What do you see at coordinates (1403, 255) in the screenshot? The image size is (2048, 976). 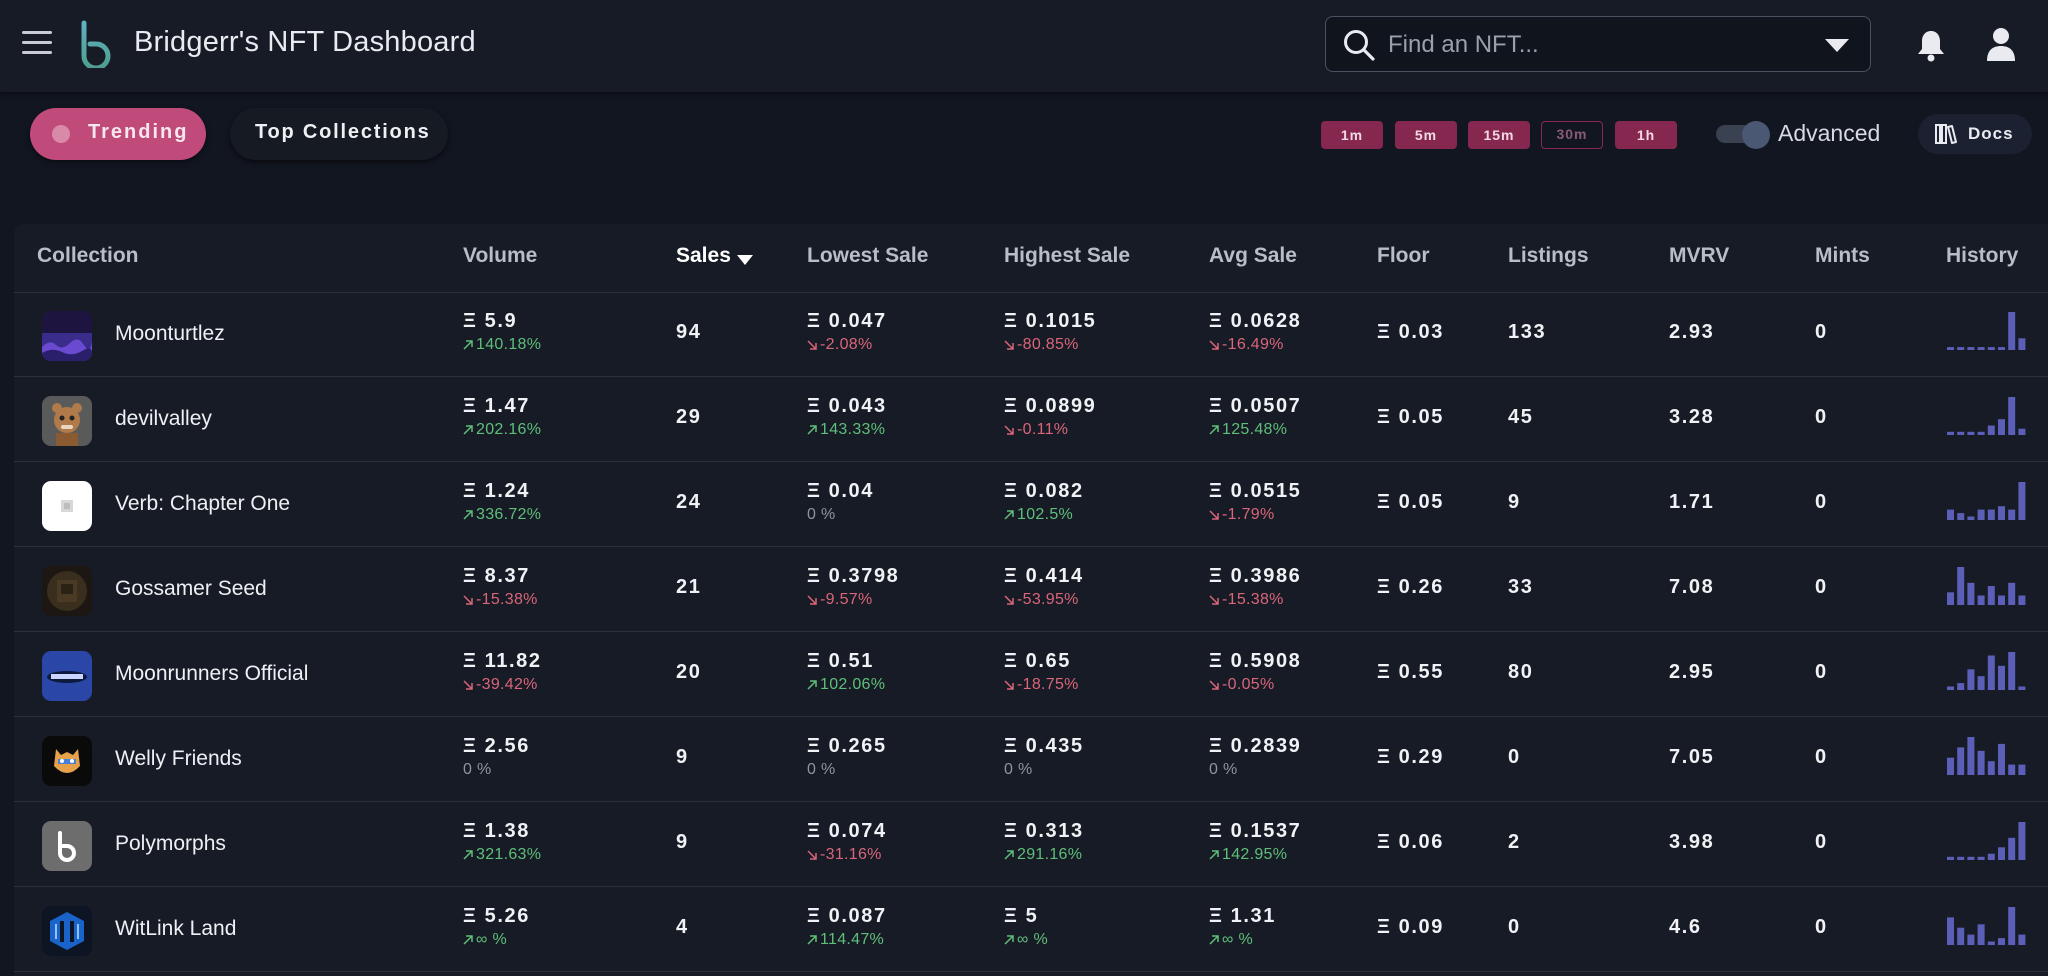 I see `column-header-floor: Floor` at bounding box center [1403, 255].